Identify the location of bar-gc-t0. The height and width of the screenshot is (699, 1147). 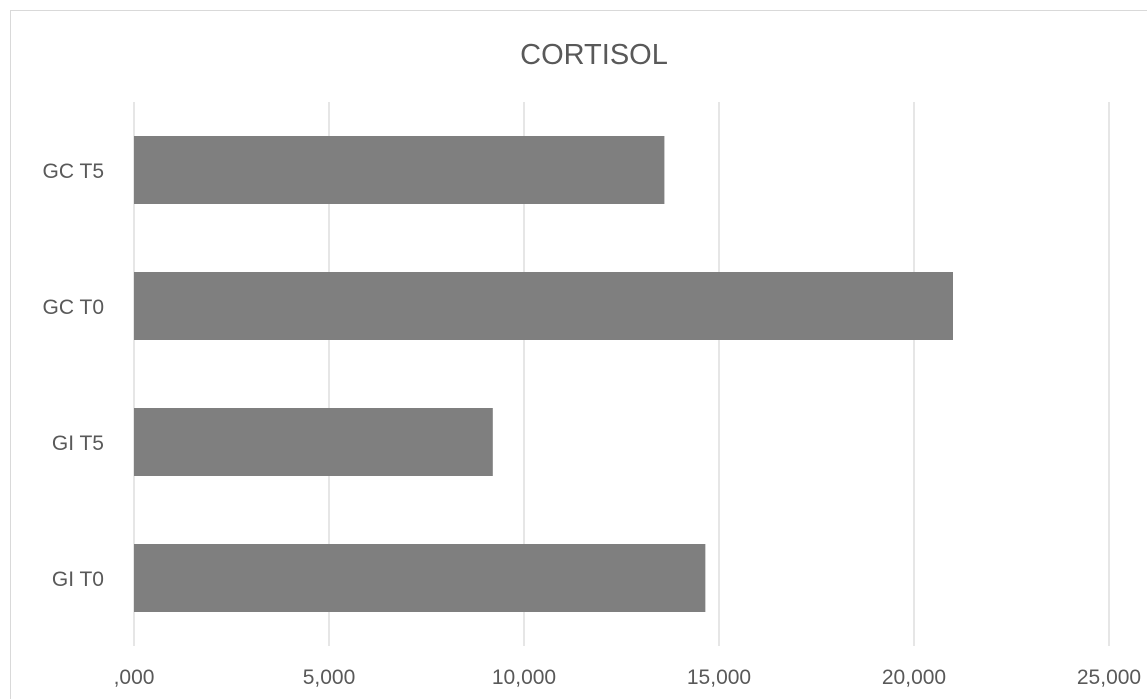
(543, 306).